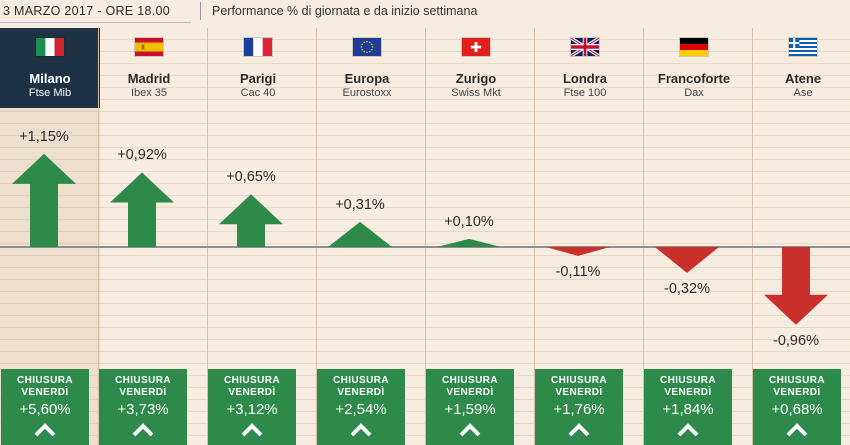 The image size is (850, 445). Describe the element at coordinates (258, 93) in the screenshot. I see `market-index-name: Cac 40` at that location.